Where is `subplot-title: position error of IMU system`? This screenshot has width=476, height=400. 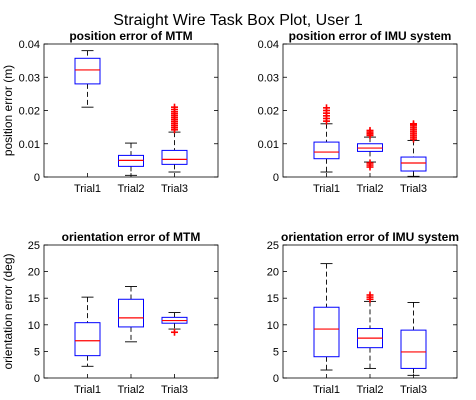 subplot-title: position error of IMU system is located at coordinates (370, 36).